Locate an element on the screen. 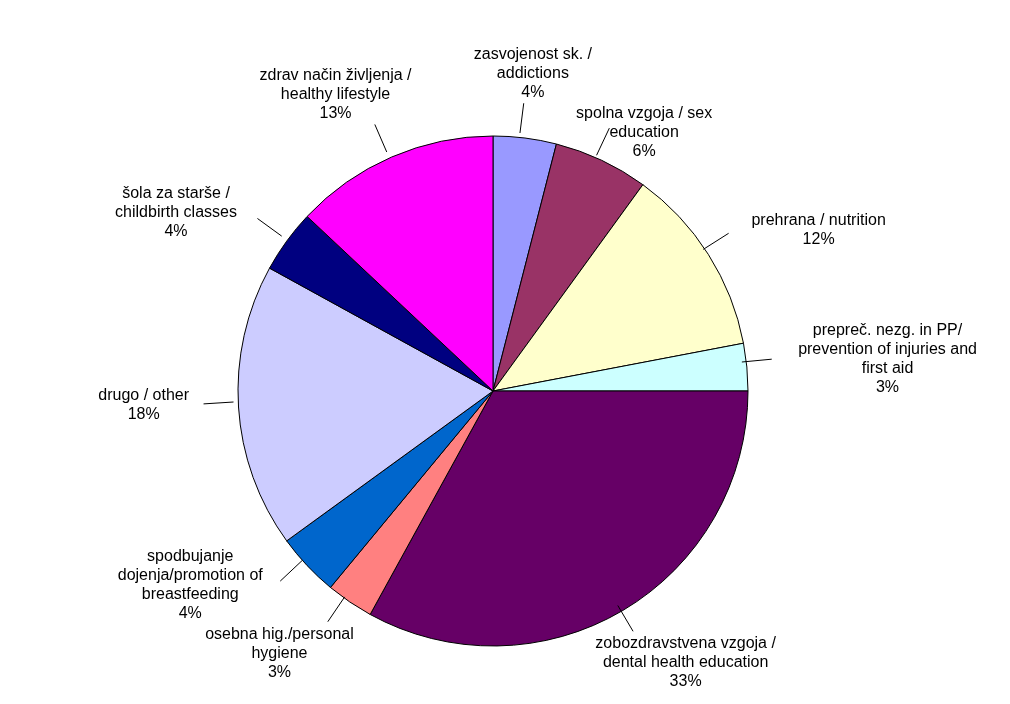 The width and height of the screenshot is (1010, 704). slice-label: zasvojenost sk. / addictions is located at coordinates (533, 63).